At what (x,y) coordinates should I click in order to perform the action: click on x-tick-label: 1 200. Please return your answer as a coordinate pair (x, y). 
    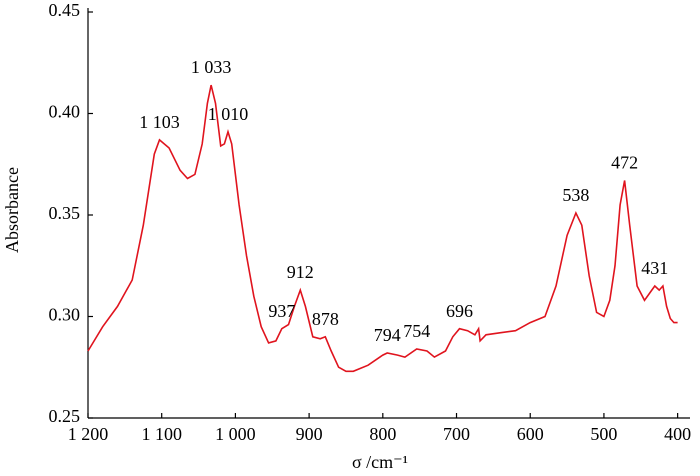
    Looking at the image, I should click on (88, 434).